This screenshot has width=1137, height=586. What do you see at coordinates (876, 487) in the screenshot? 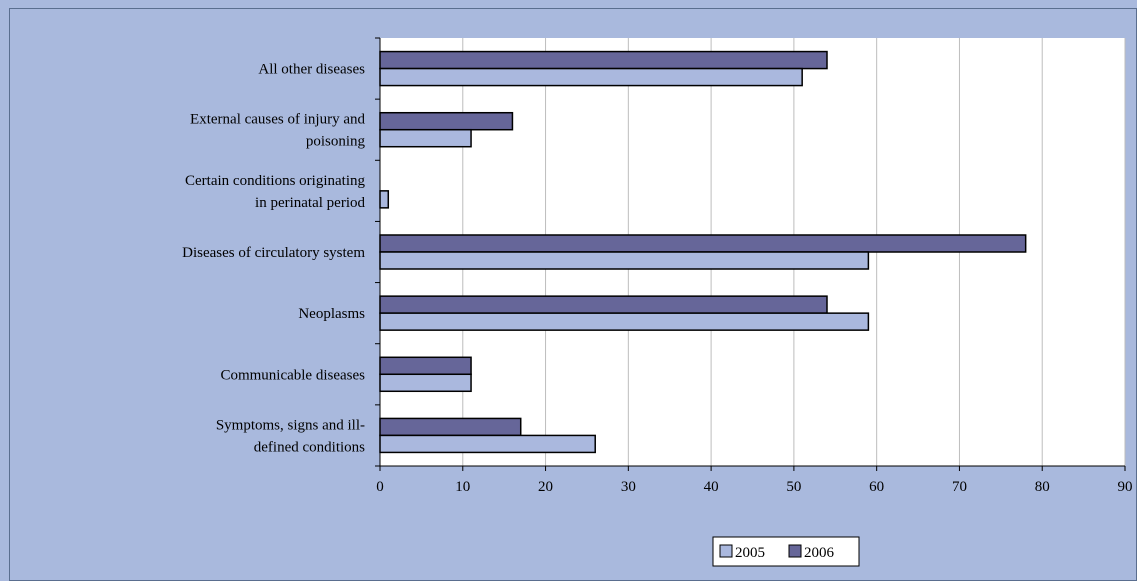
I see `x-tick-label: 60` at bounding box center [876, 487].